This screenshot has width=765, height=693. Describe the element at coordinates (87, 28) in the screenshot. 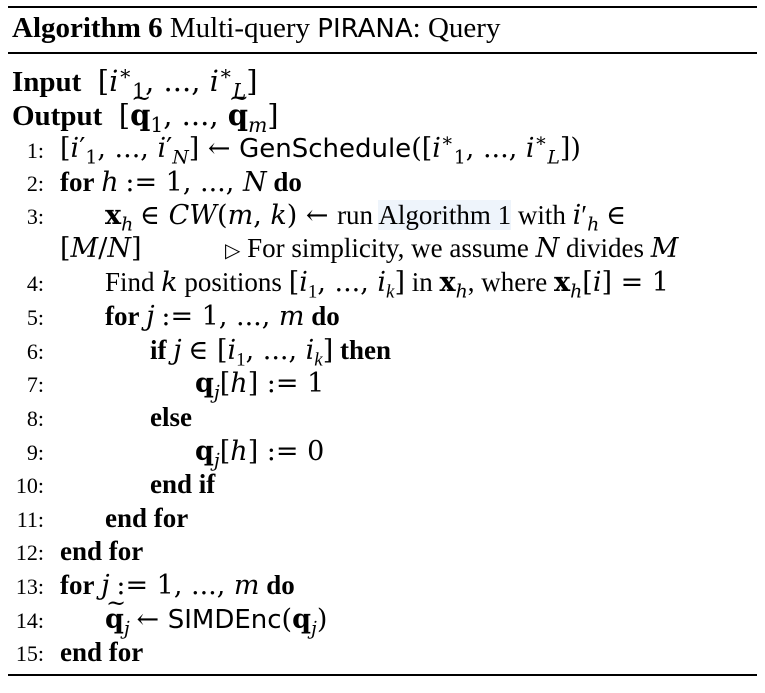

I see `algorithm-label: Algorithm 6` at that location.